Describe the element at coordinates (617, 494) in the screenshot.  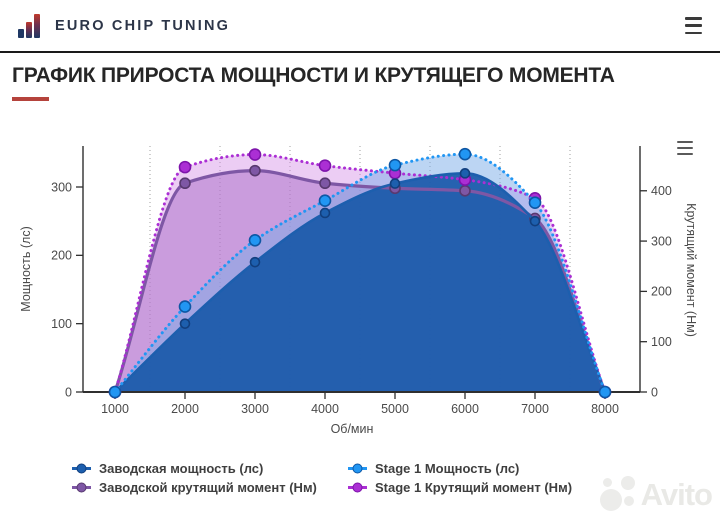
I see `avito-logo-icon` at that location.